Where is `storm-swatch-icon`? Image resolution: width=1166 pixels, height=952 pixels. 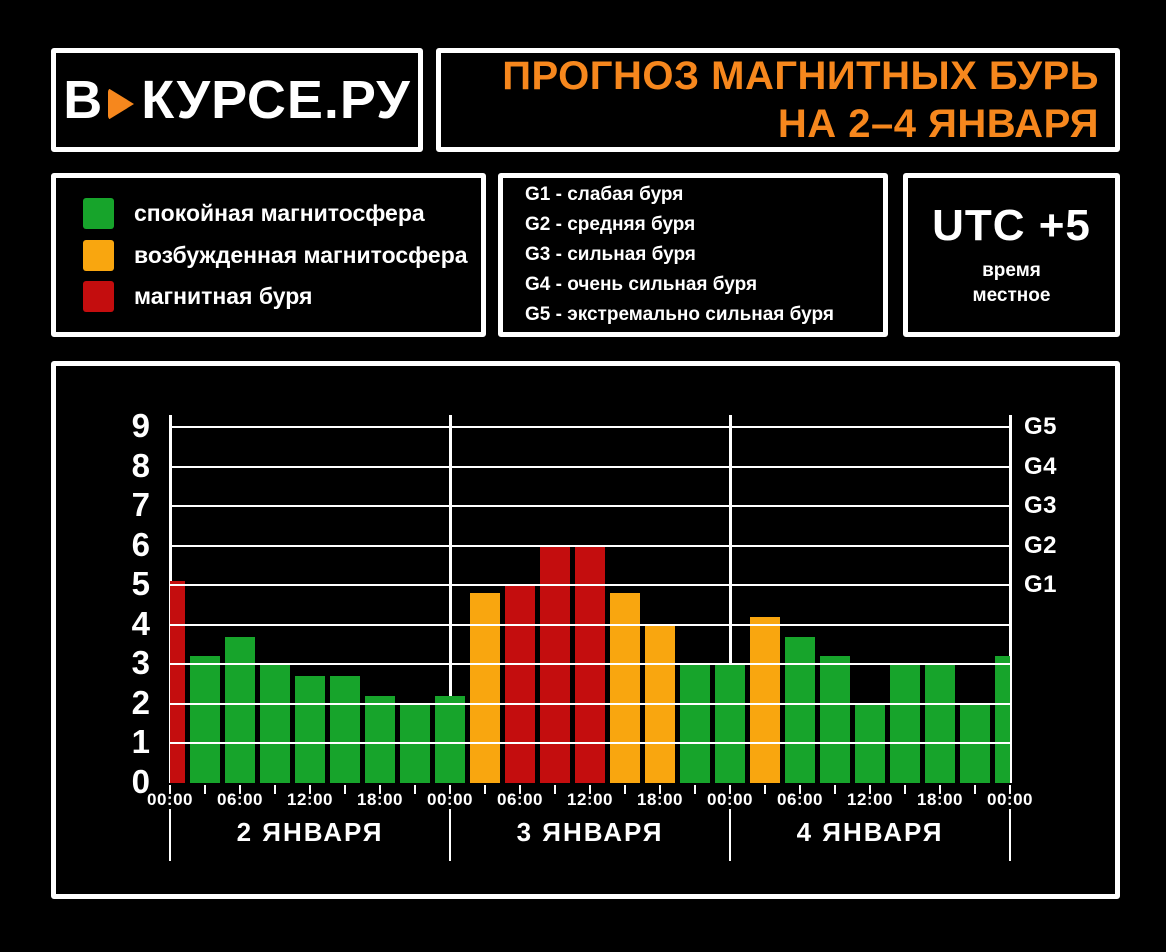 storm-swatch-icon is located at coordinates (98, 296).